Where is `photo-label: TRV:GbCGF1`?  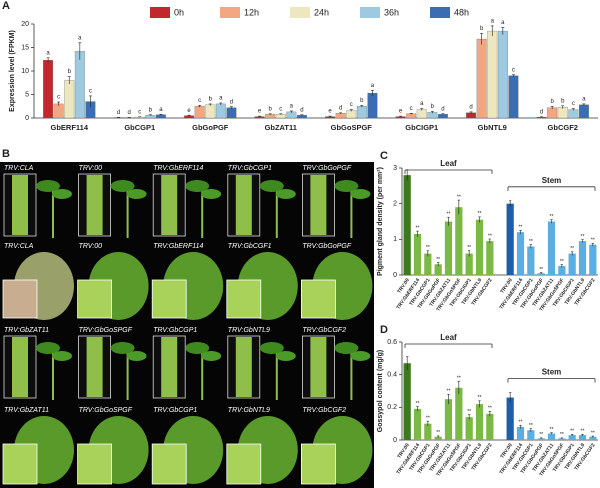 photo-label: TRV:GbCGF1 is located at coordinates (250, 246).